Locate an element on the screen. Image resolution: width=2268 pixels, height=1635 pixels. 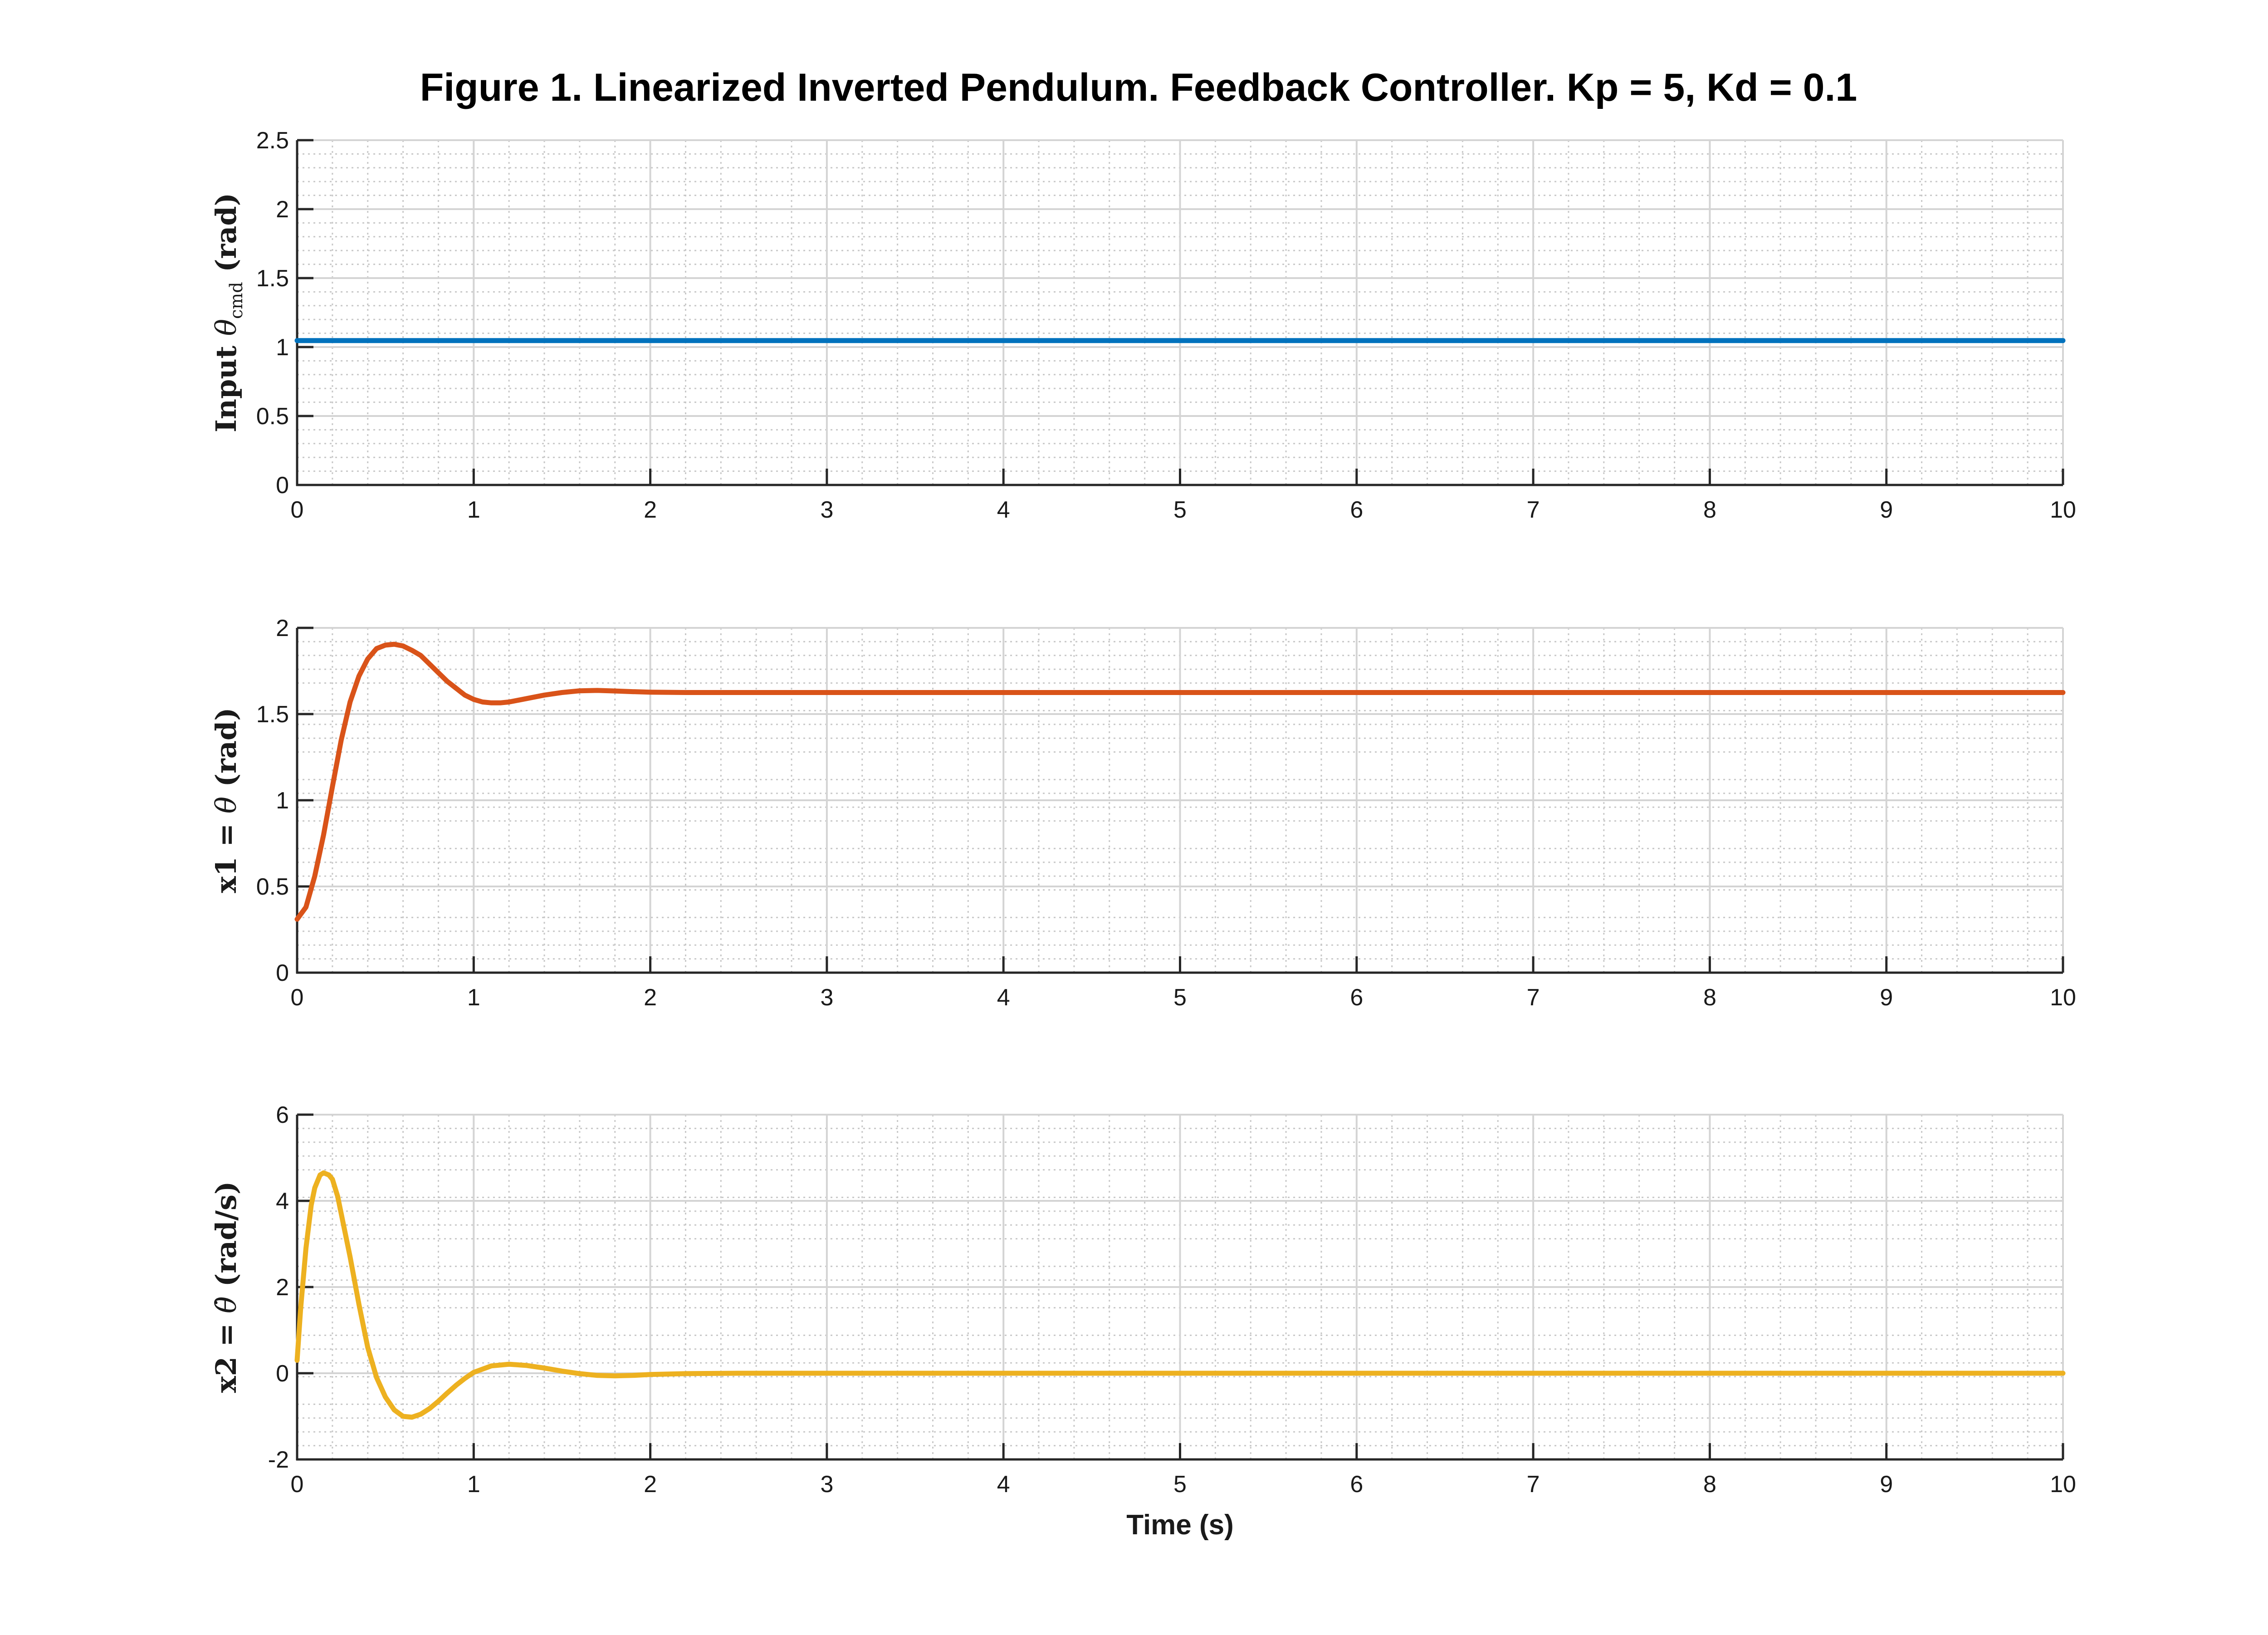
y-tick-label: 6 is located at coordinates (283, 1115).